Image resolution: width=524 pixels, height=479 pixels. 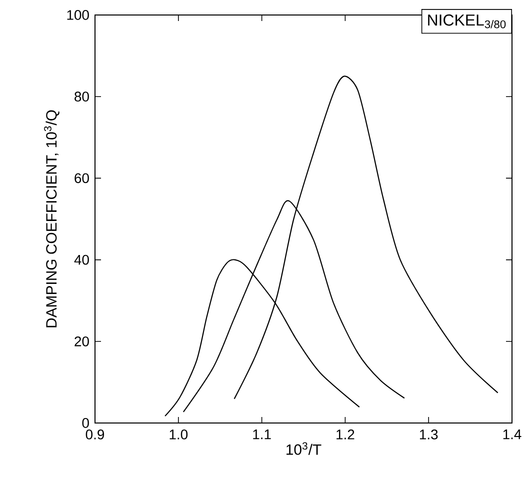 What do you see at coordinates (85, 423) in the screenshot?
I see `y-tick-label: 0` at bounding box center [85, 423].